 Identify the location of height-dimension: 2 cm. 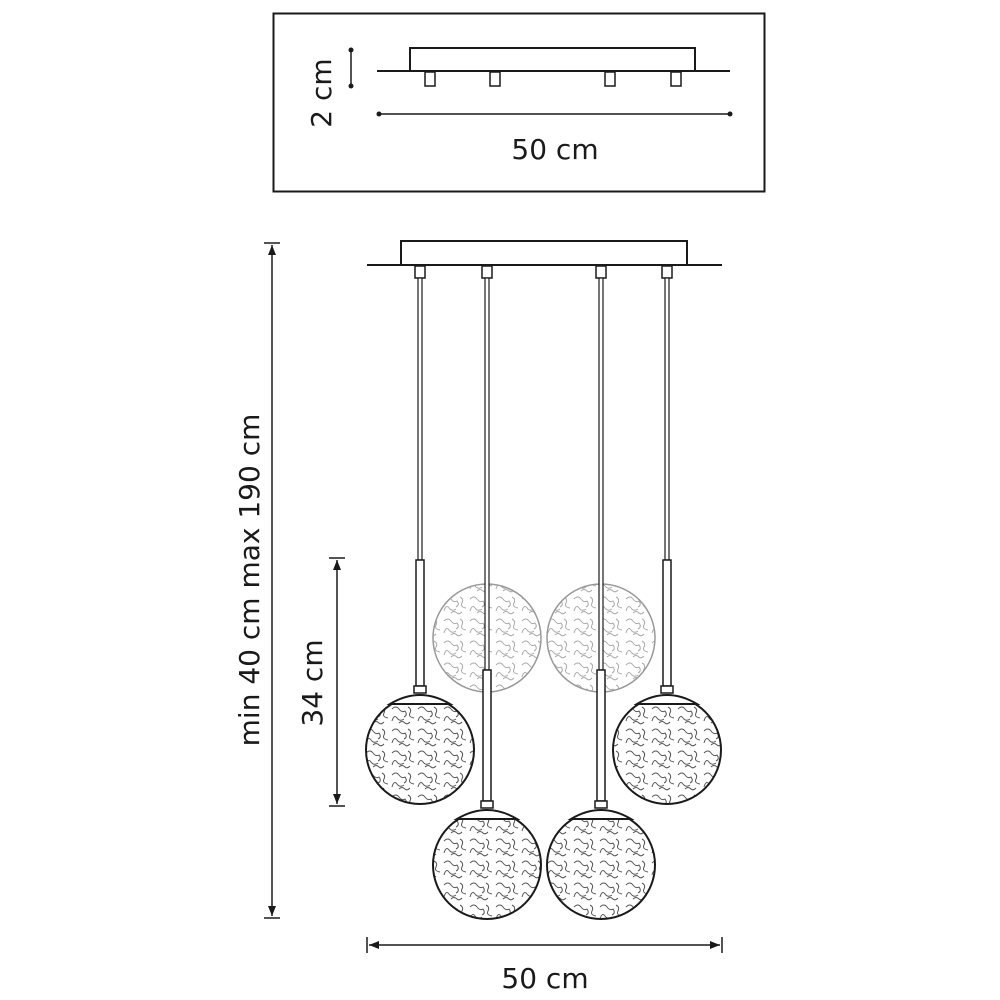
(329, 87).